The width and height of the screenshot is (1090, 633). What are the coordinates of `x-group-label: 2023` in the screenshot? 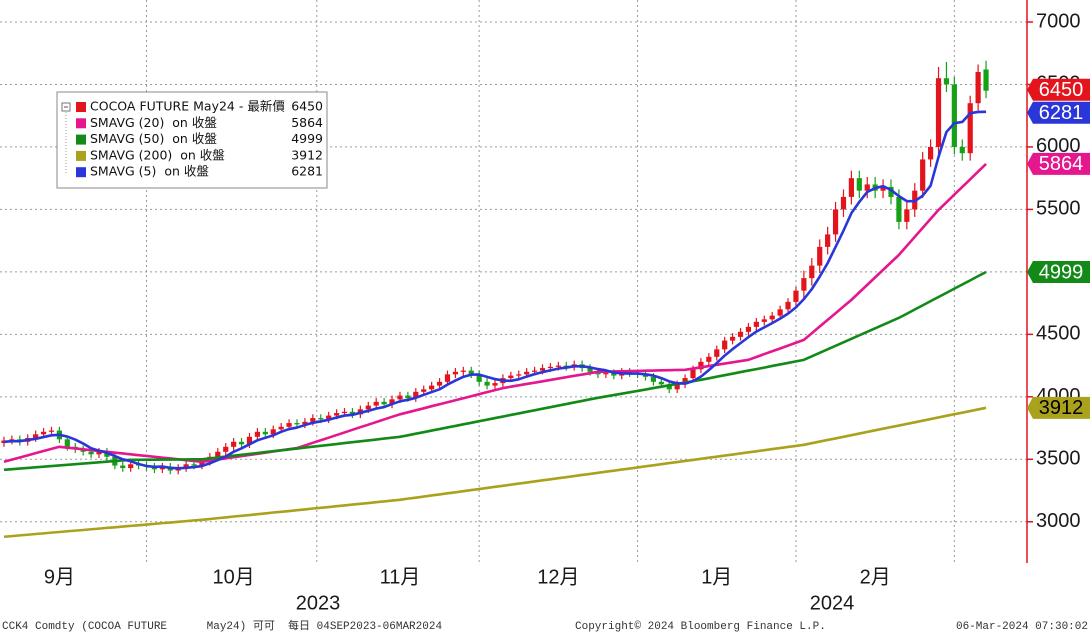 It's located at (318, 603).